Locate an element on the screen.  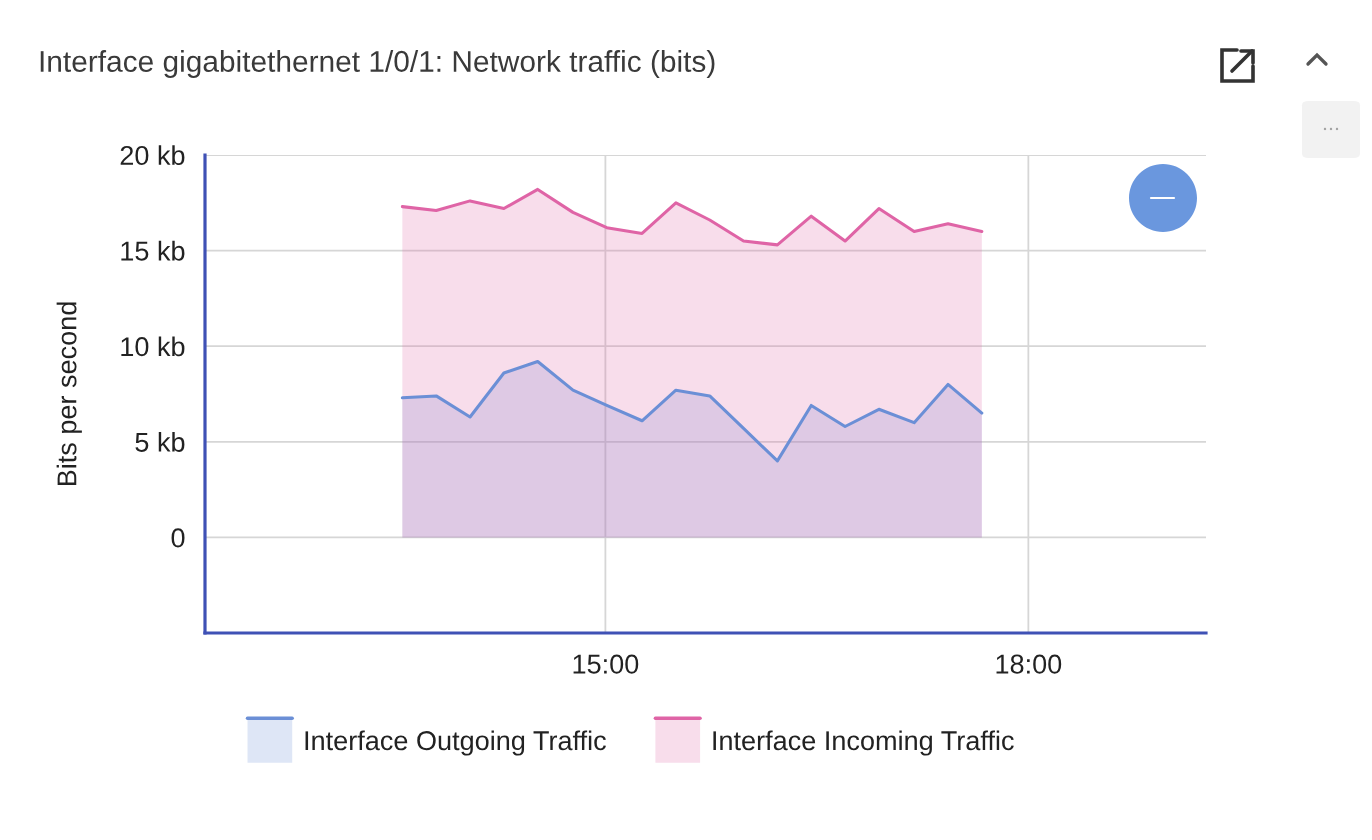
y-axis-title: Bits per second is located at coordinates (69, 394).